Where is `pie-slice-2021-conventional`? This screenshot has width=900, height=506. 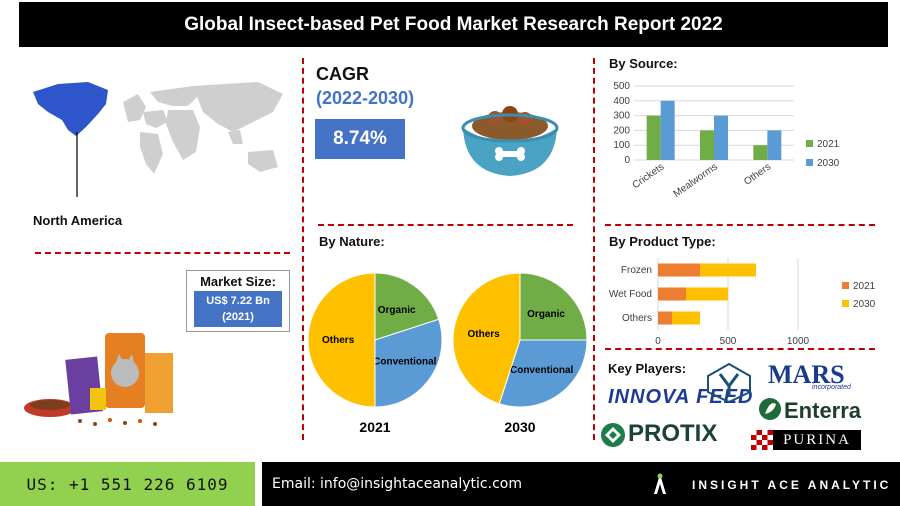
pie-slice-2021-conventional is located at coordinates (408, 363).